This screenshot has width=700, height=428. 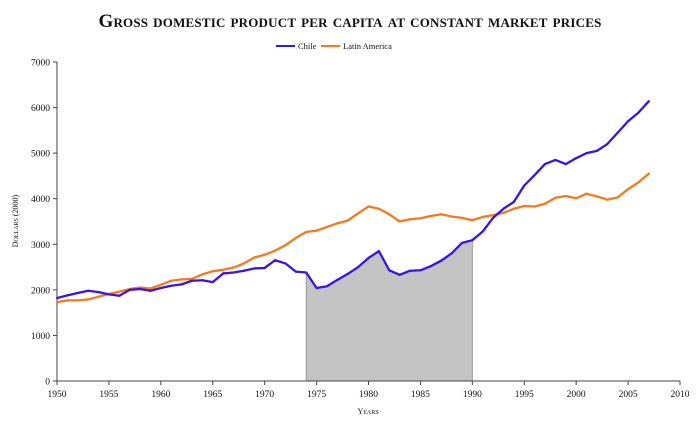 What do you see at coordinates (524, 395) in the screenshot?
I see `x-tick-label: 1995` at bounding box center [524, 395].